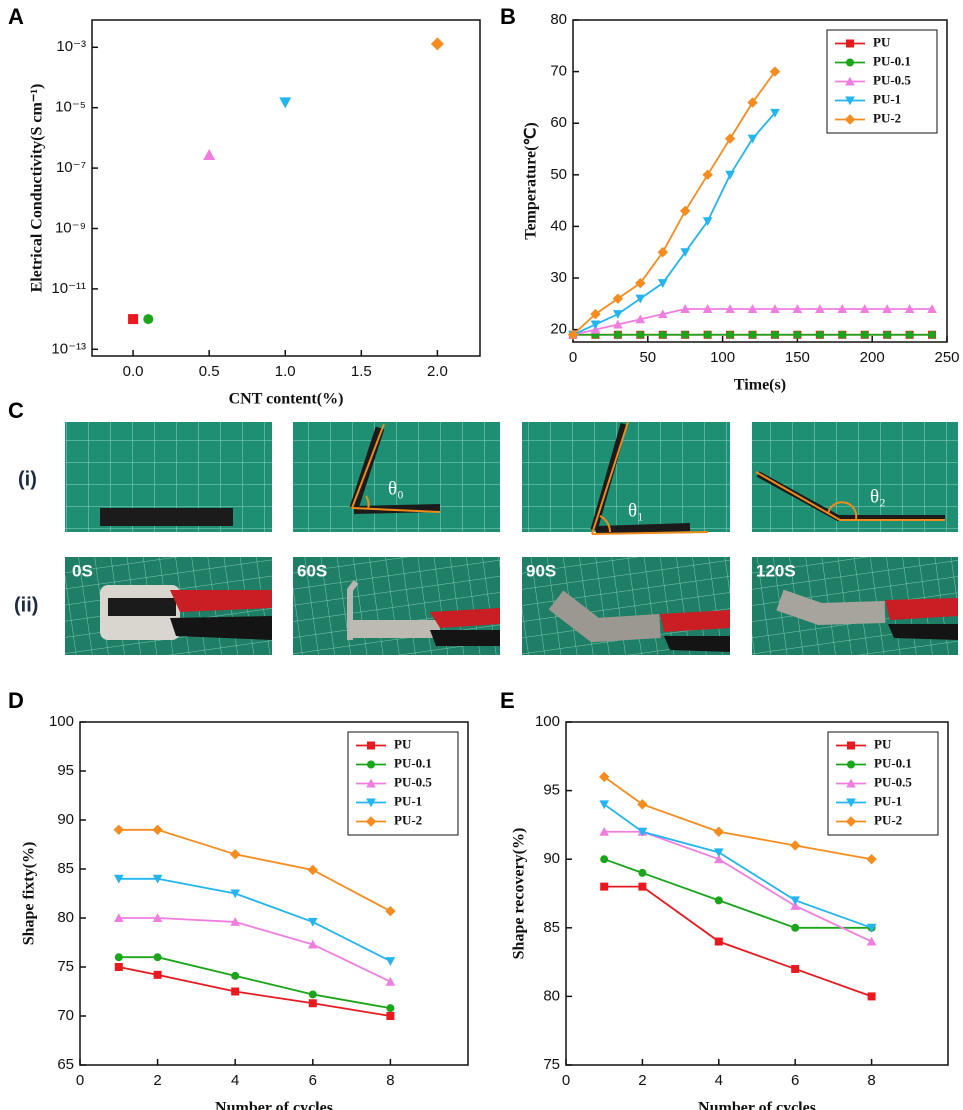 The image size is (963, 1110). What do you see at coordinates (519, 894) in the screenshot?
I see `y-axis-title: Shape recovery(%)` at bounding box center [519, 894].